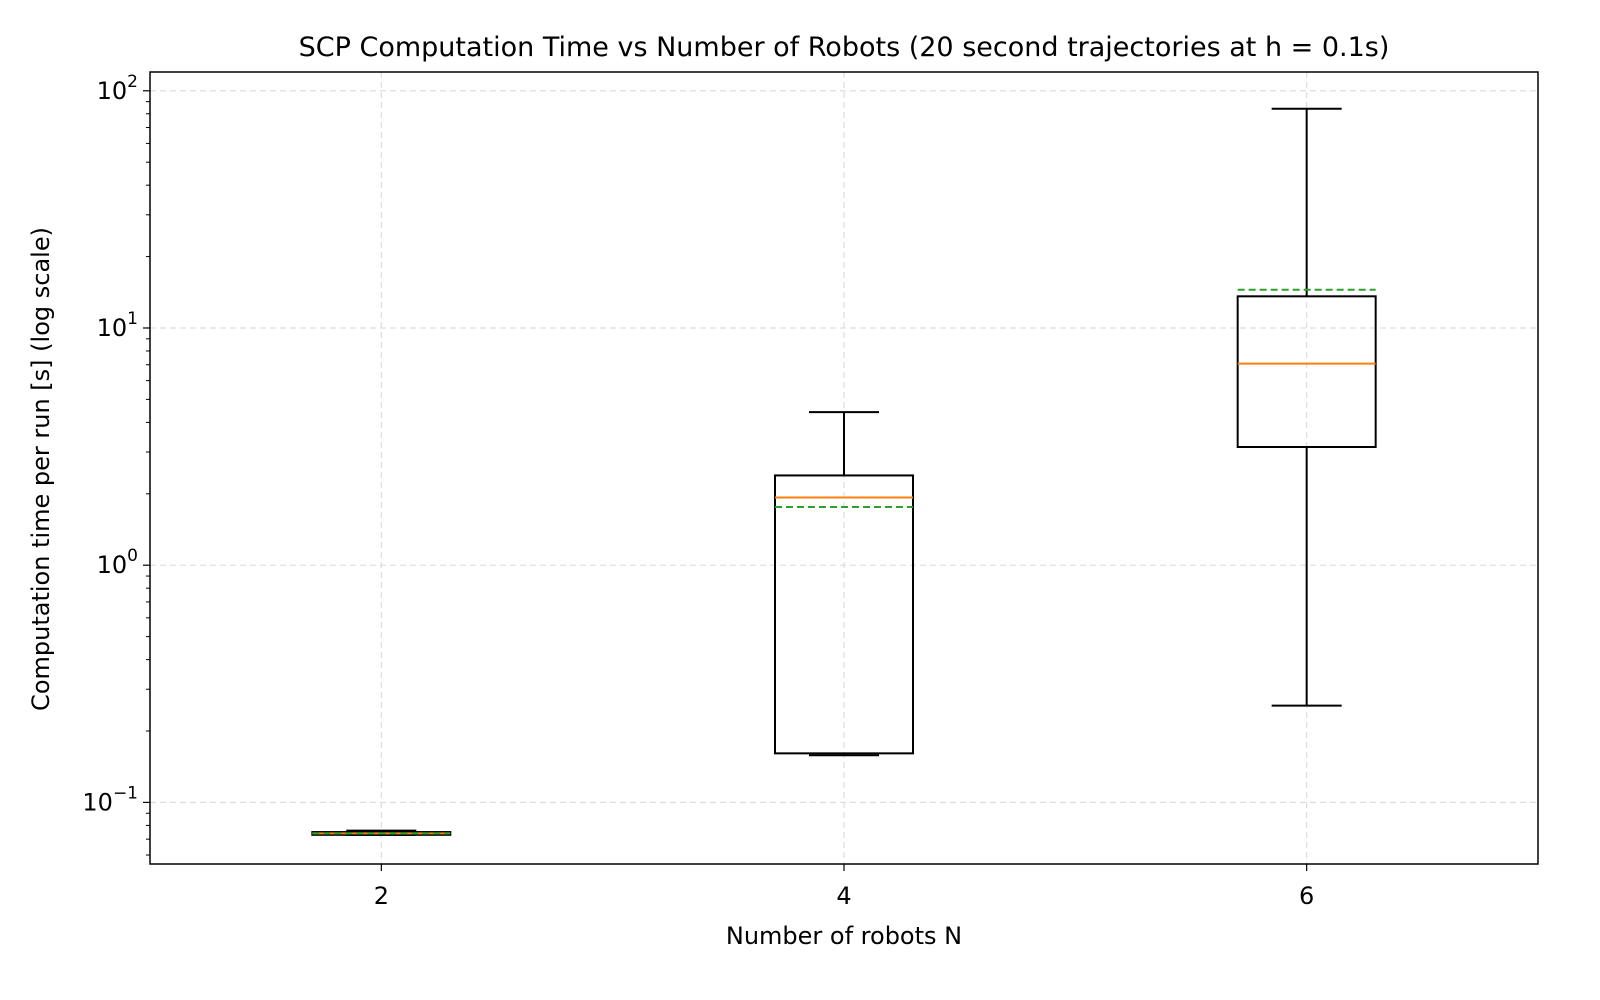  What do you see at coordinates (1306, 896) in the screenshot?
I see `x-tick-label: 6` at bounding box center [1306, 896].